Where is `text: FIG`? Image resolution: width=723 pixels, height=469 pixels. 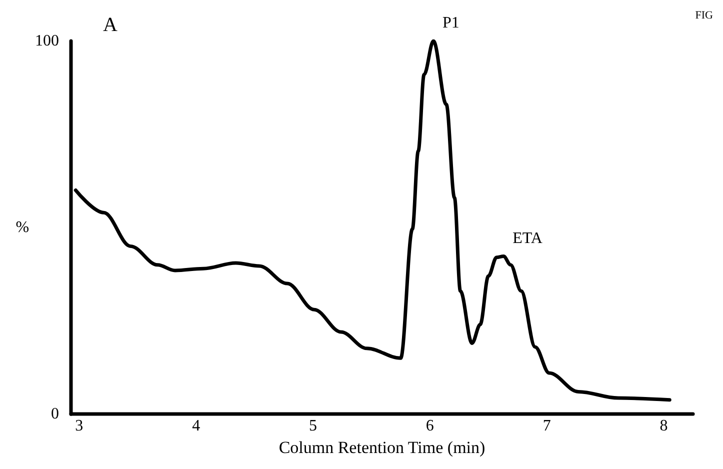
text: FIG is located at coordinates (704, 16).